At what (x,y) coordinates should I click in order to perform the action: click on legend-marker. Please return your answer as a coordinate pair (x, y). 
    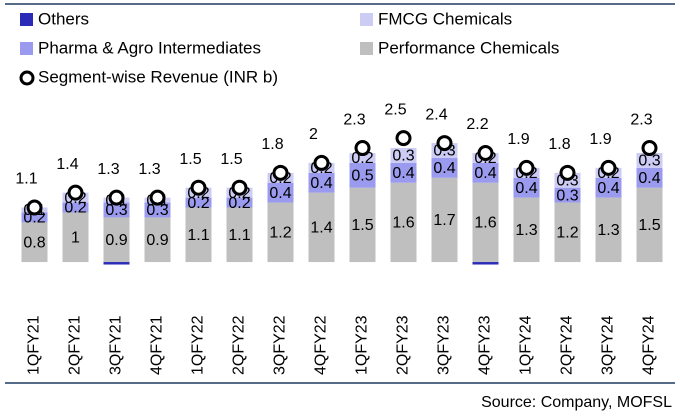
    Looking at the image, I should click on (27, 78).